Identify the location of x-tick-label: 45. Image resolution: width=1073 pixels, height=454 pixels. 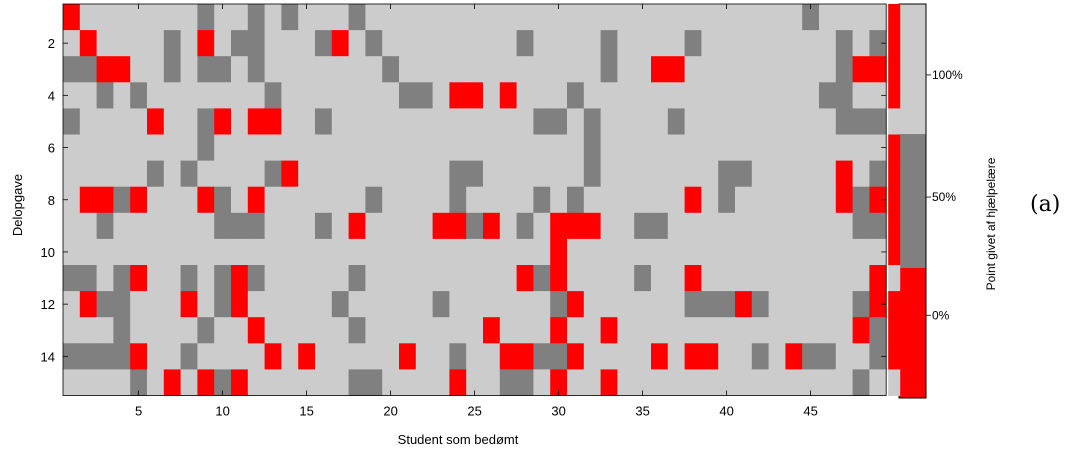
(810, 411).